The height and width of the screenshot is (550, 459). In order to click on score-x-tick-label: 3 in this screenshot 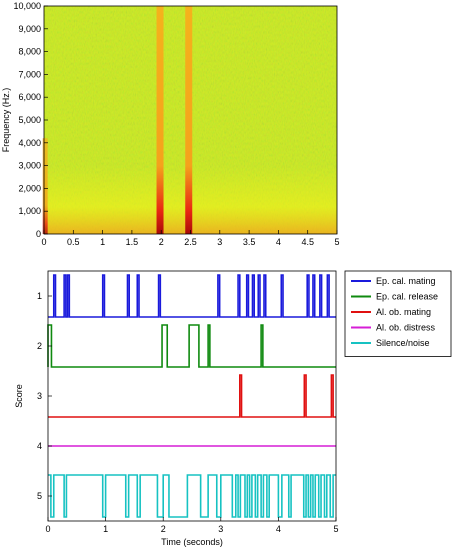, I will do `click(220, 529)`.